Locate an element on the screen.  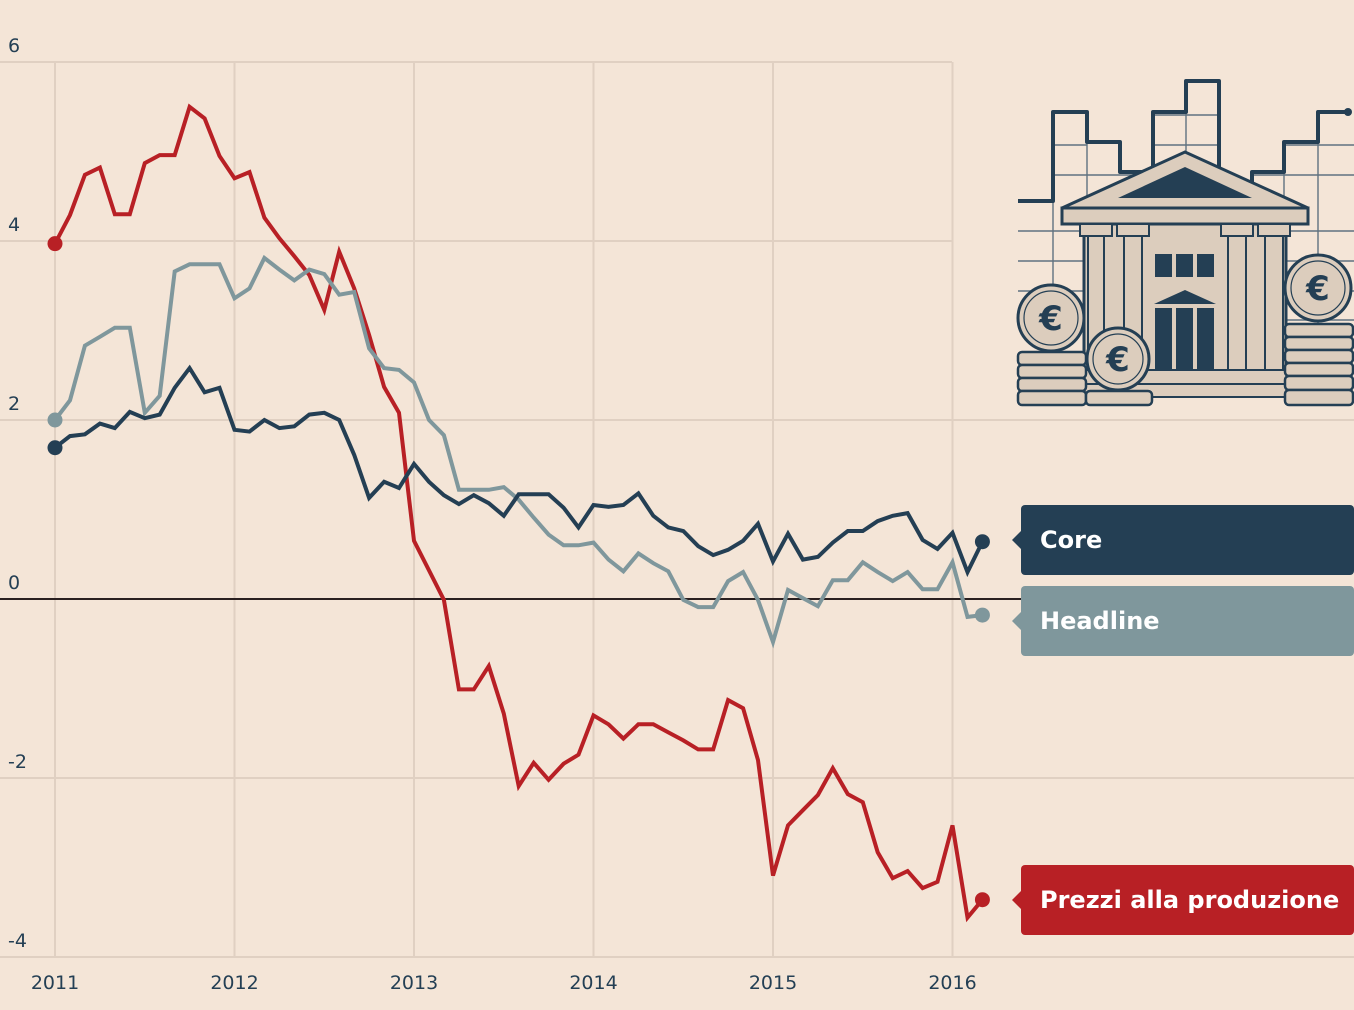
legend-ppi: Prezzi alla produzione is located at coordinates (1183, 900).